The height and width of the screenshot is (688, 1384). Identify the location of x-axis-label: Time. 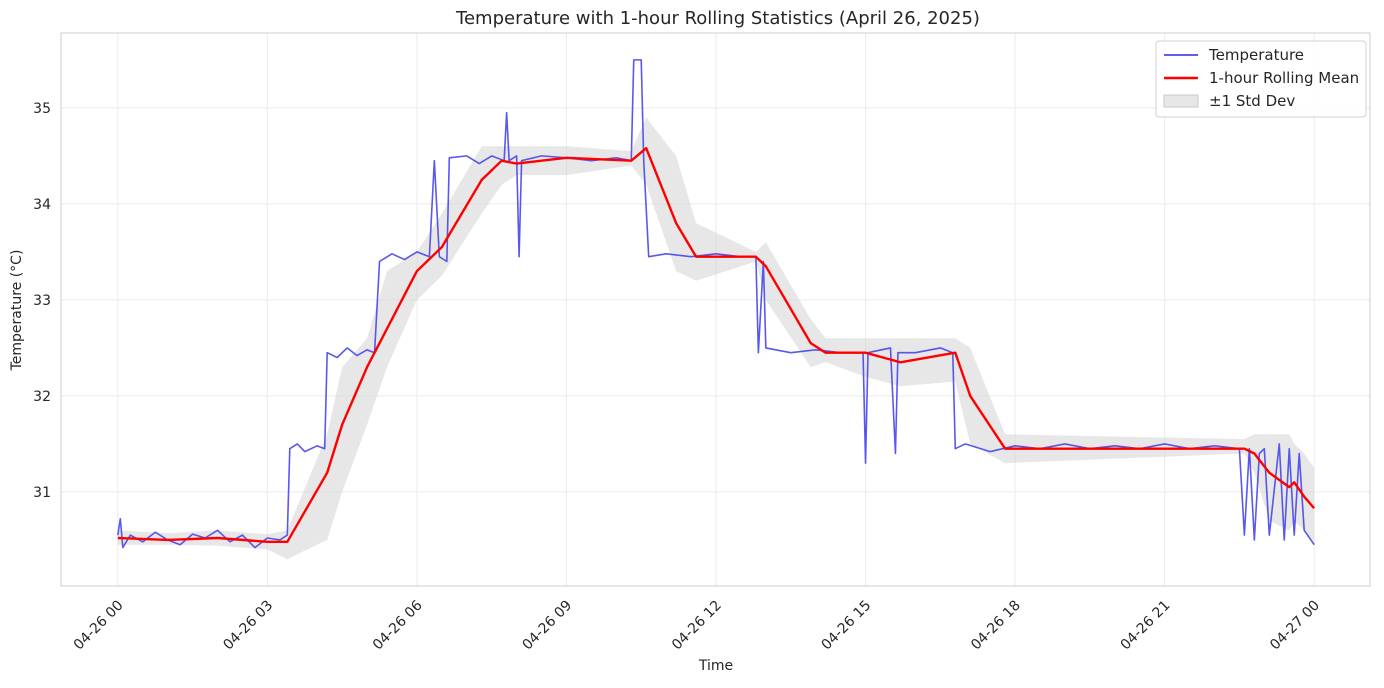
(715, 666).